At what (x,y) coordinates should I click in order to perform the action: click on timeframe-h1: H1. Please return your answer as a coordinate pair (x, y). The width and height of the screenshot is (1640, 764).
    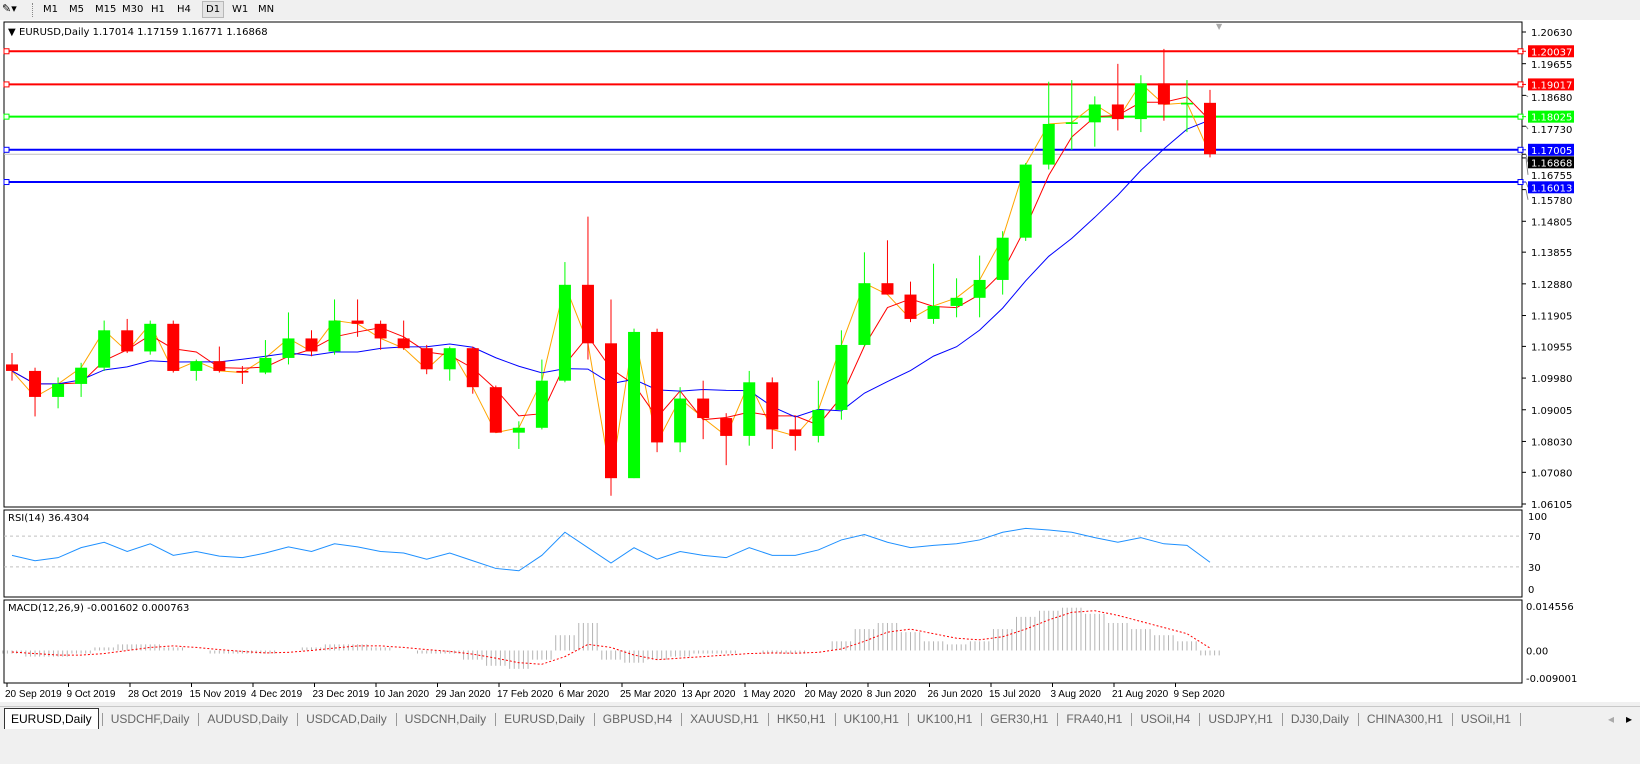
    Looking at the image, I should click on (158, 9).